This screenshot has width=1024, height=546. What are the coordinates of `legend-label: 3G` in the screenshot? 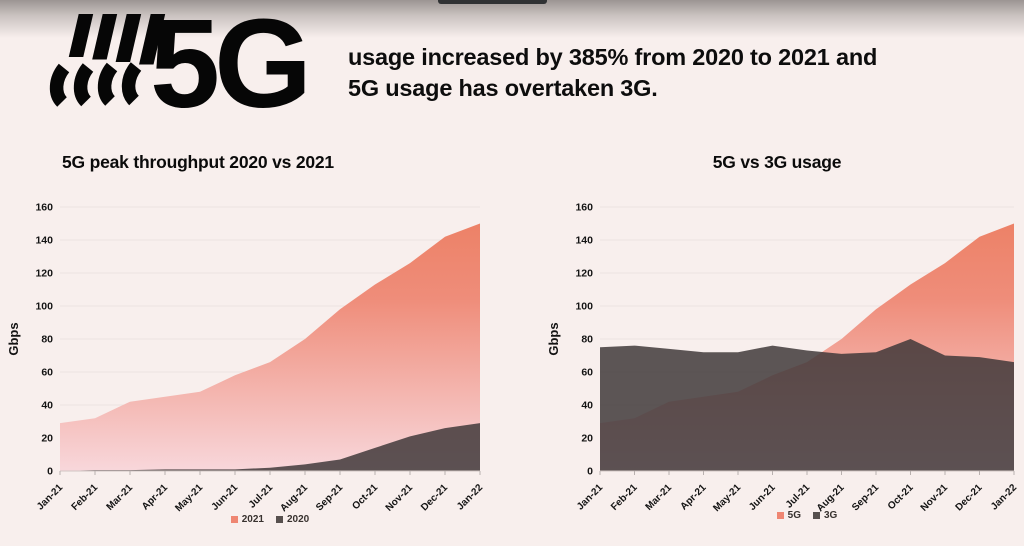 It's located at (831, 515).